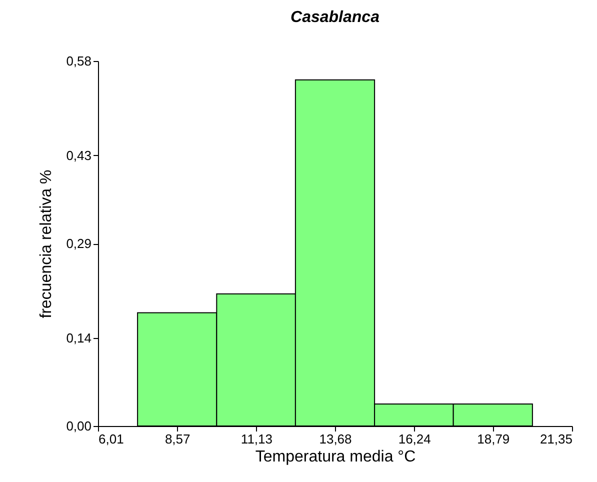 The image size is (597, 482). Describe the element at coordinates (256, 439) in the screenshot. I see `x-tick-label: 11,13` at that location.